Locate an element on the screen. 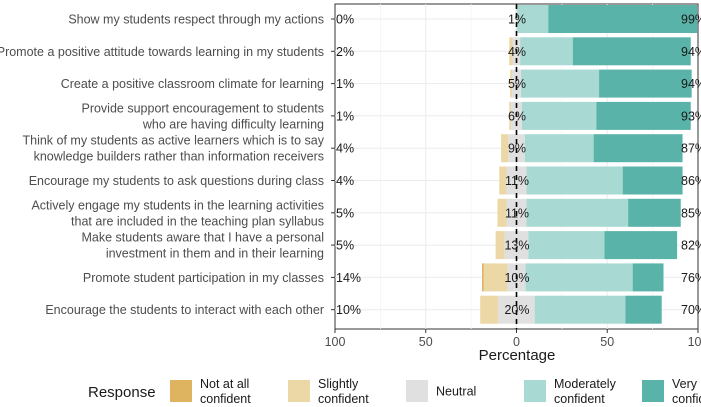 Image resolution: width=701 pixels, height=407 pixels. high-percent-label: 99% is located at coordinates (691, 20).